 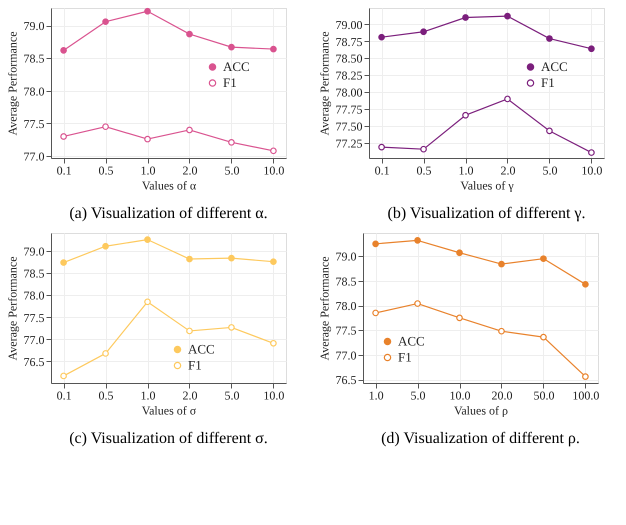 What do you see at coordinates (169, 411) in the screenshot?
I see `x-axis-title: Values of σ` at bounding box center [169, 411].